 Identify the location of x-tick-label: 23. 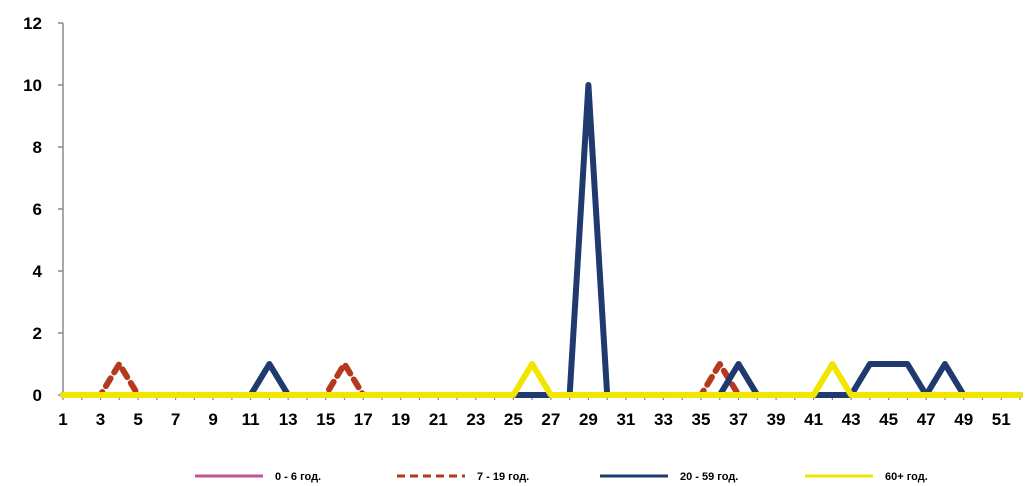
(475, 419).